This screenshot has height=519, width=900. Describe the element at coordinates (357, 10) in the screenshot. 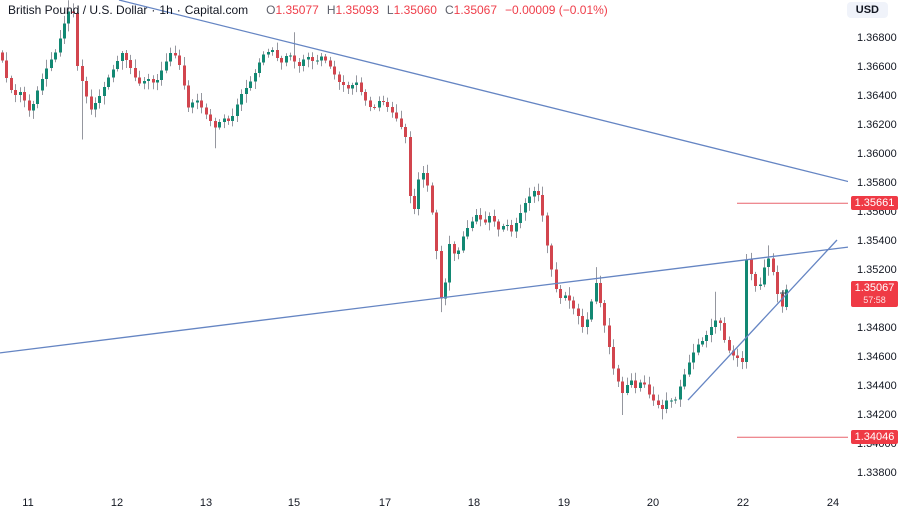

I see `high-value: 1.35093` at that location.